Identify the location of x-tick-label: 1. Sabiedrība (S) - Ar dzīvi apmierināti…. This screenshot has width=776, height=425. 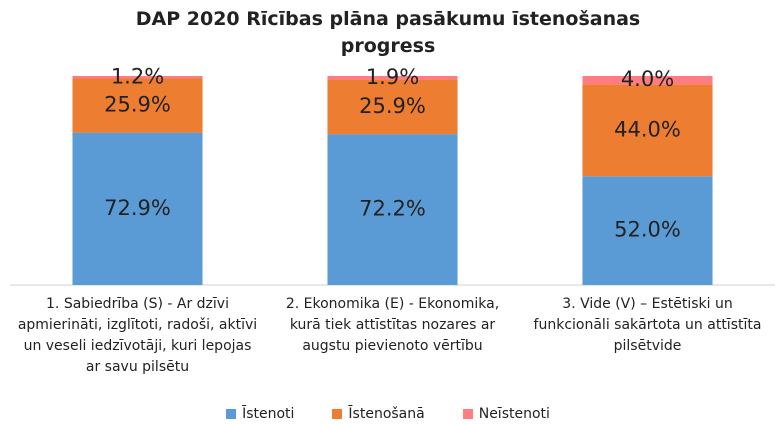
(137, 335).